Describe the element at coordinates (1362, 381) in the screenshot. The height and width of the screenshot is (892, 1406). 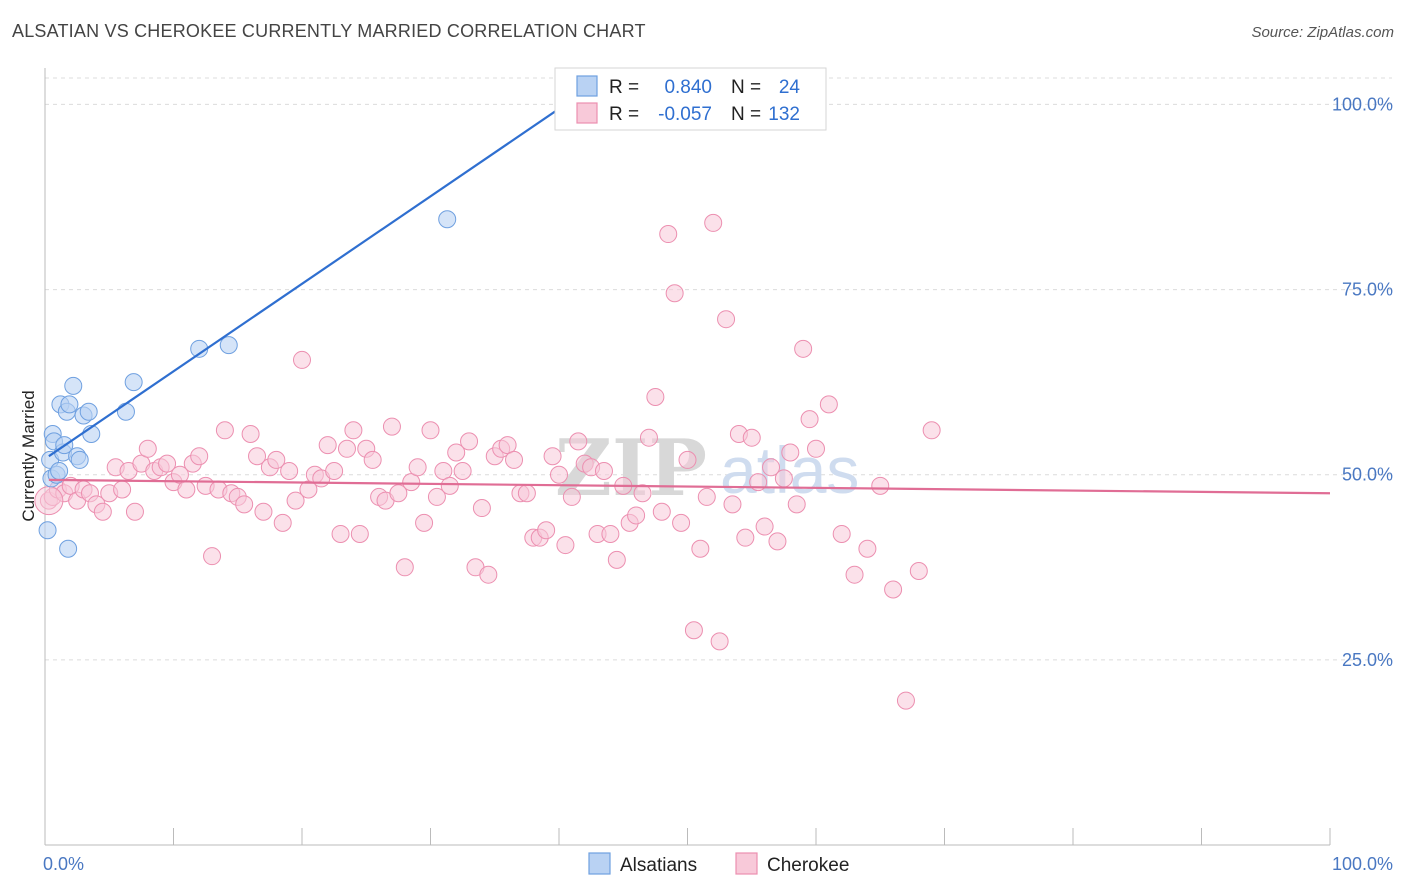
I see `y-tick-labels: 25.0% 50.0% 75.0% 100.0%` at that location.